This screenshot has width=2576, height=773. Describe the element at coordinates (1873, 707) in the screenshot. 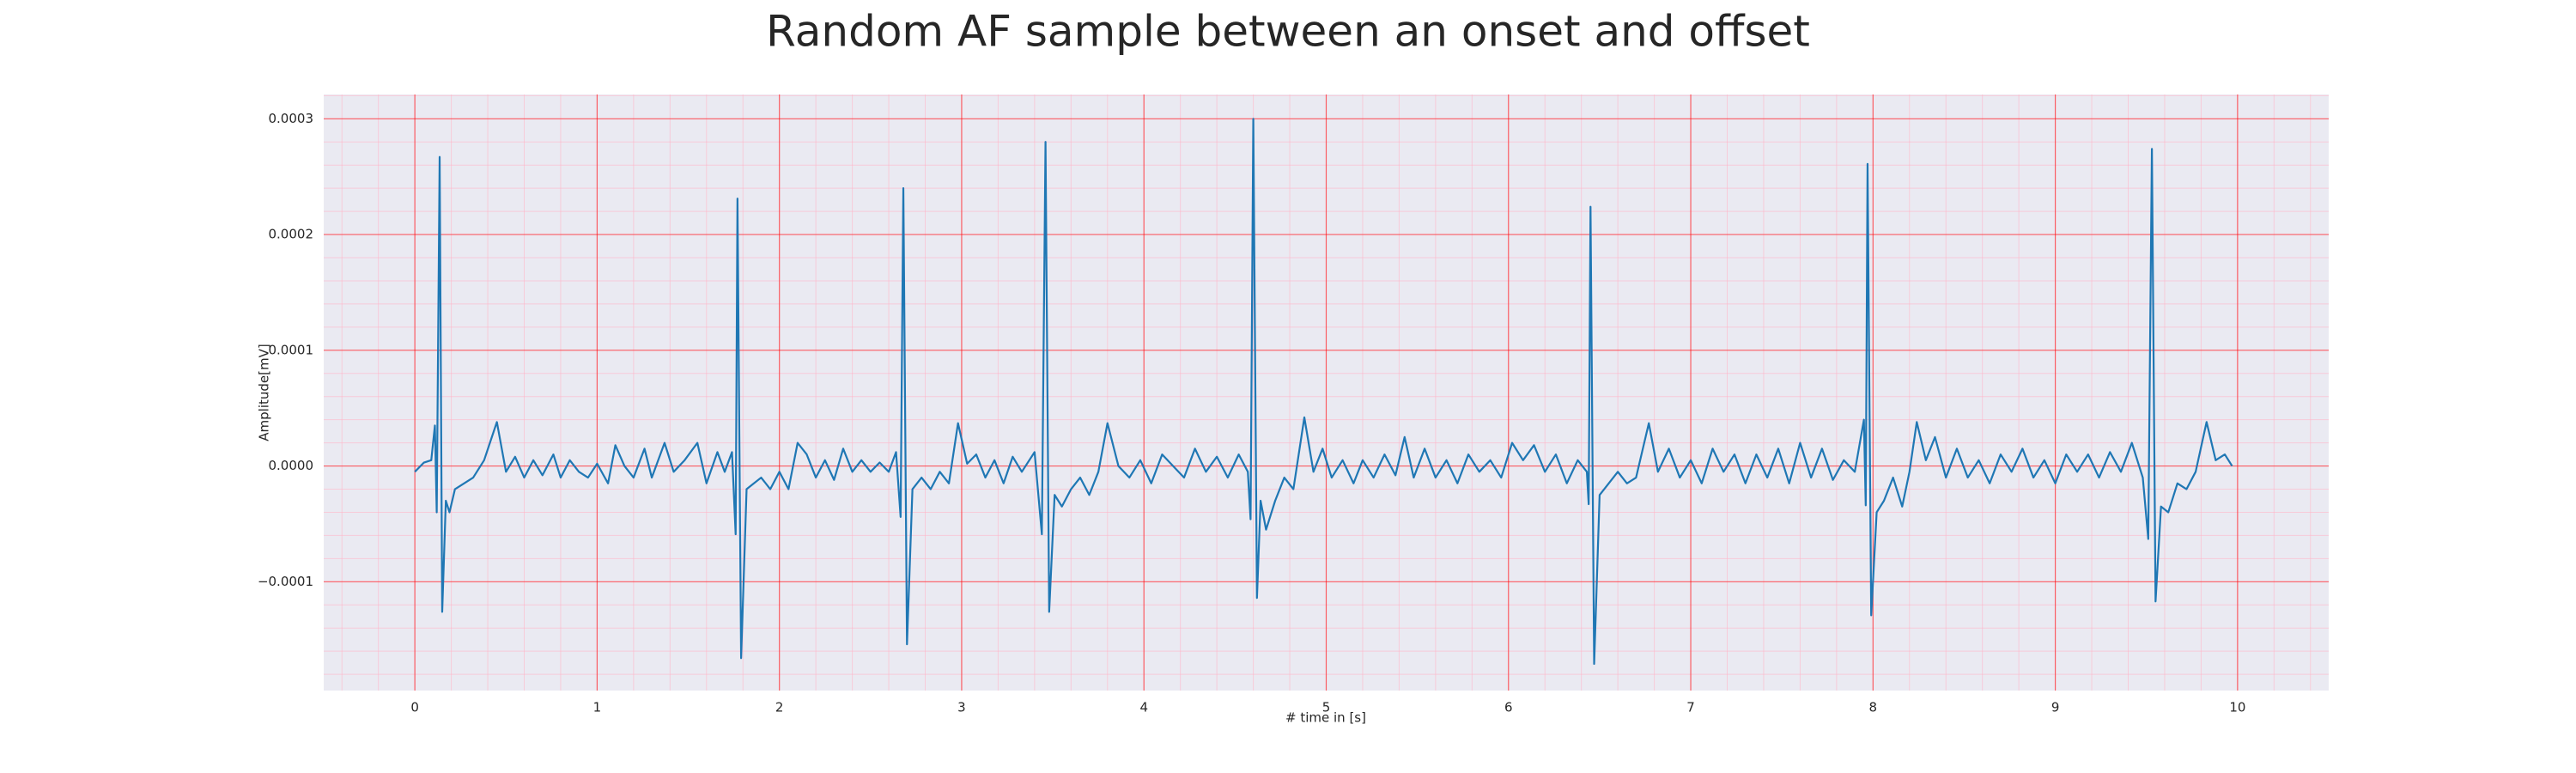

I see `x-tick-label: 8` at that location.